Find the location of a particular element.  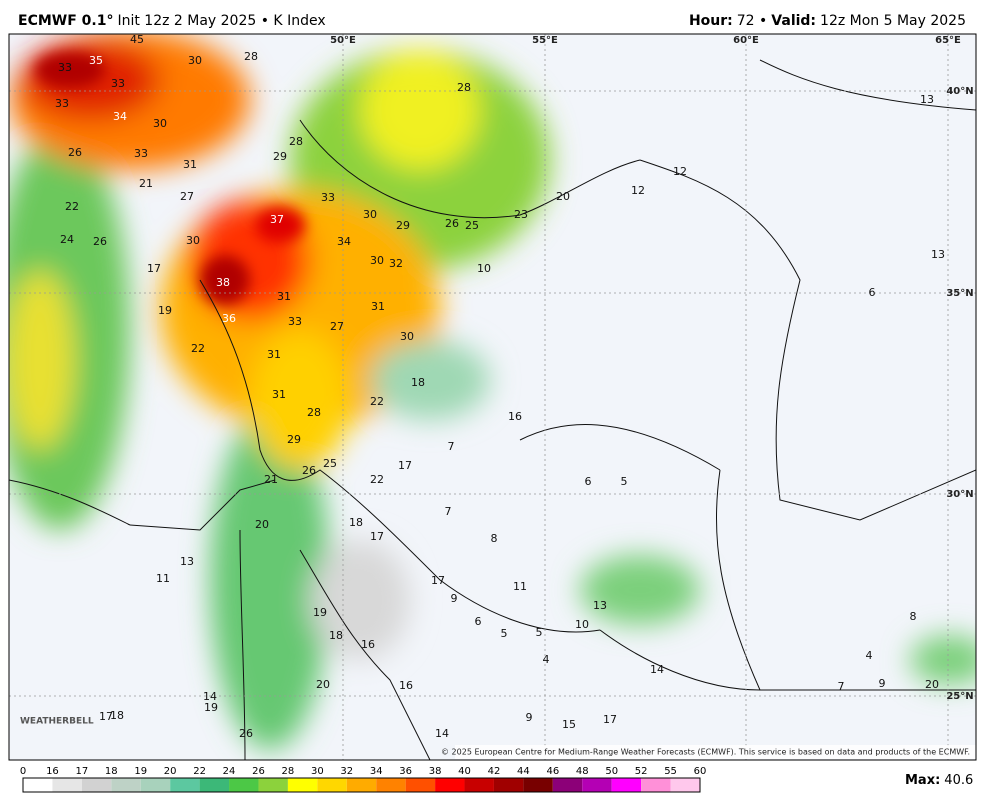

header-right: Hour: 72 • Valid: 12z Mon 5 May 2025 is located at coordinates (827, 21).